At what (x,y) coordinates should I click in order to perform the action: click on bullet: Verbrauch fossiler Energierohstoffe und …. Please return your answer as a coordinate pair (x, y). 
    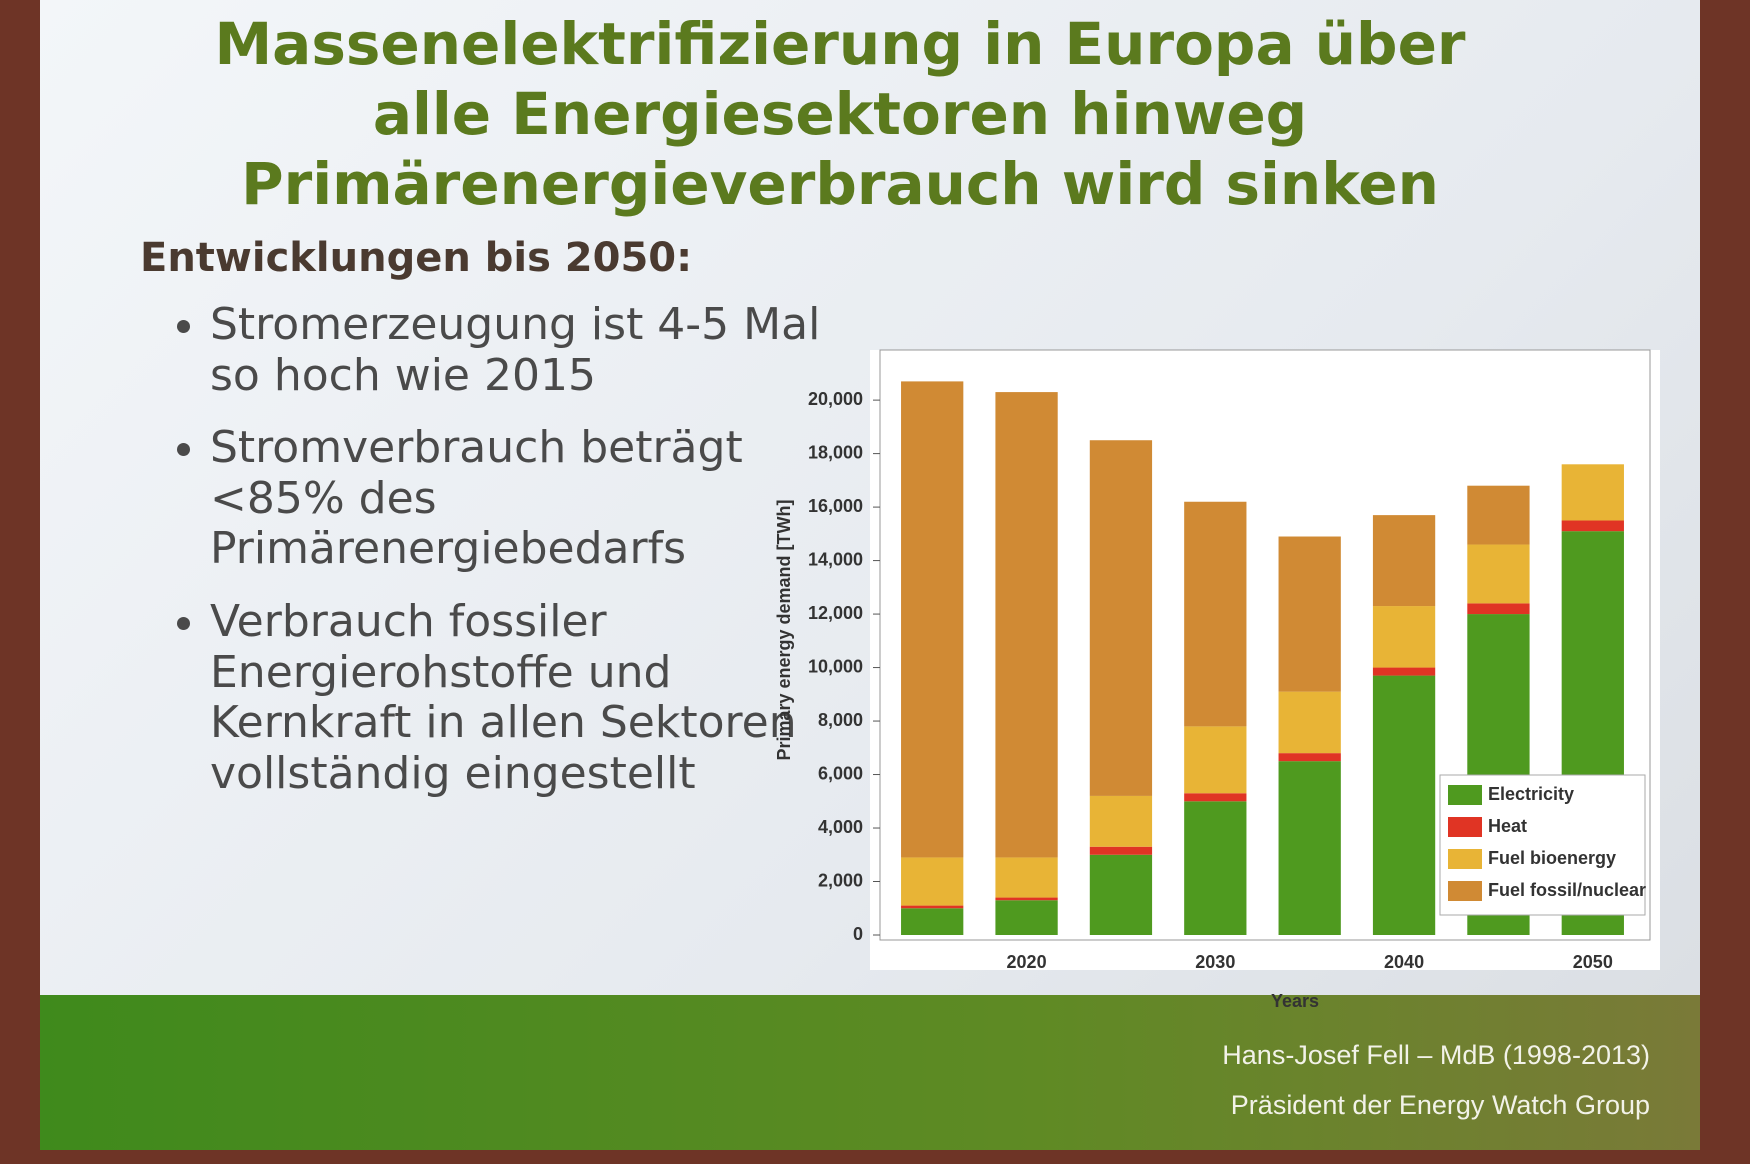
    Looking at the image, I should click on (520, 697).